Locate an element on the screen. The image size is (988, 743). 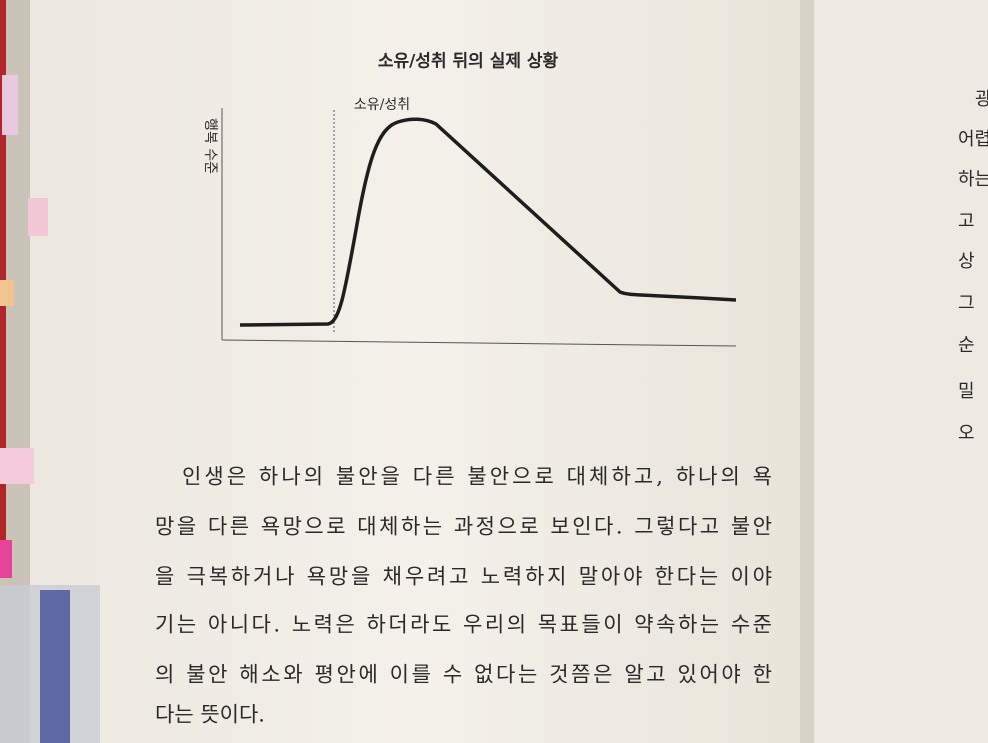
paragraph-line: 기는 아니다. 노력은 하더라도 우리의 목표들이 약속하는 수준 is located at coordinates (463, 625).